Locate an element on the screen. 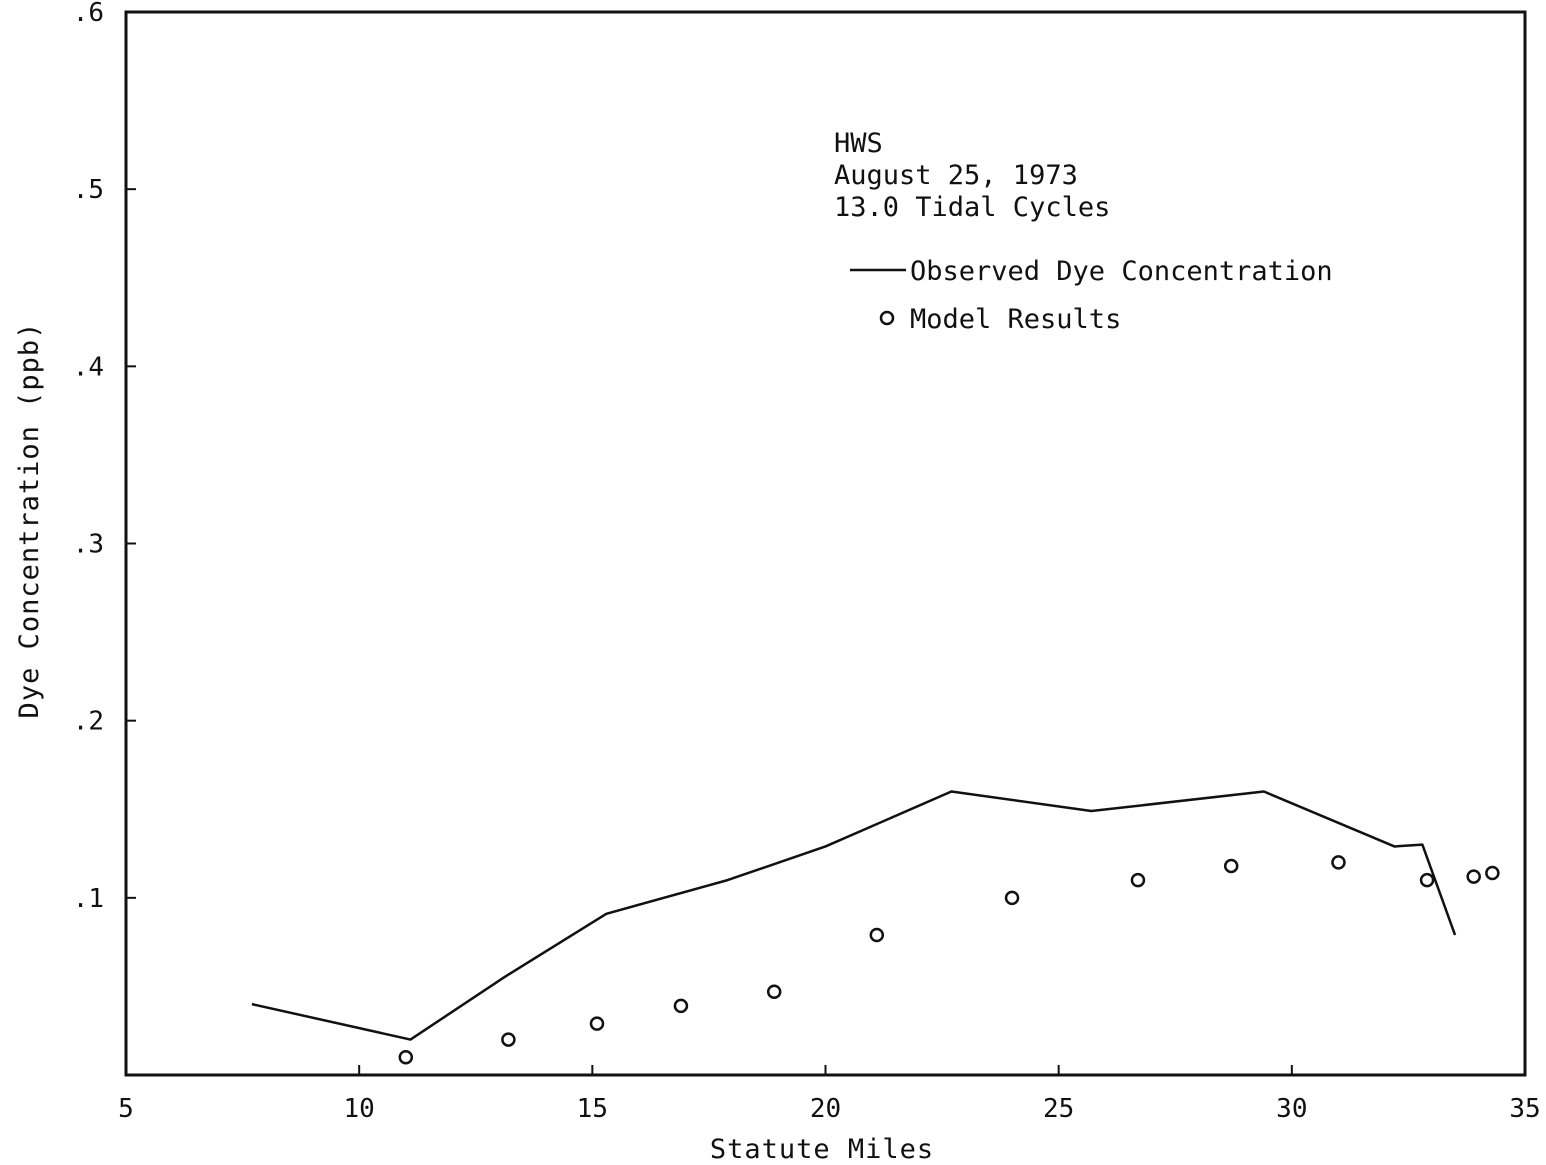  y-axis: .1 .2 .3 .4 .5 .6 is located at coordinates (104, 457).